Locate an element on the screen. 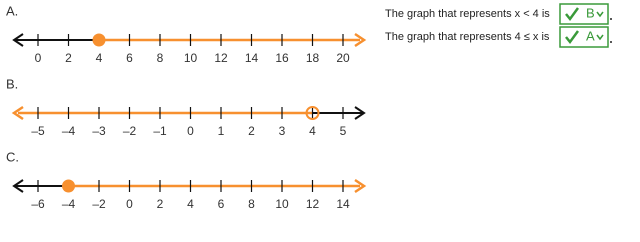 This screenshot has height=242, width=640. answer-dropdown: A is located at coordinates (584, 37).